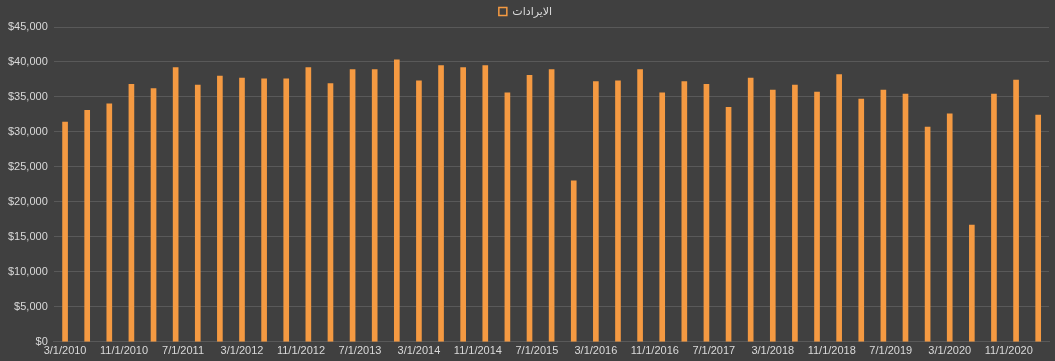  I want to click on legend-label: الايرادات, so click(532, 11).